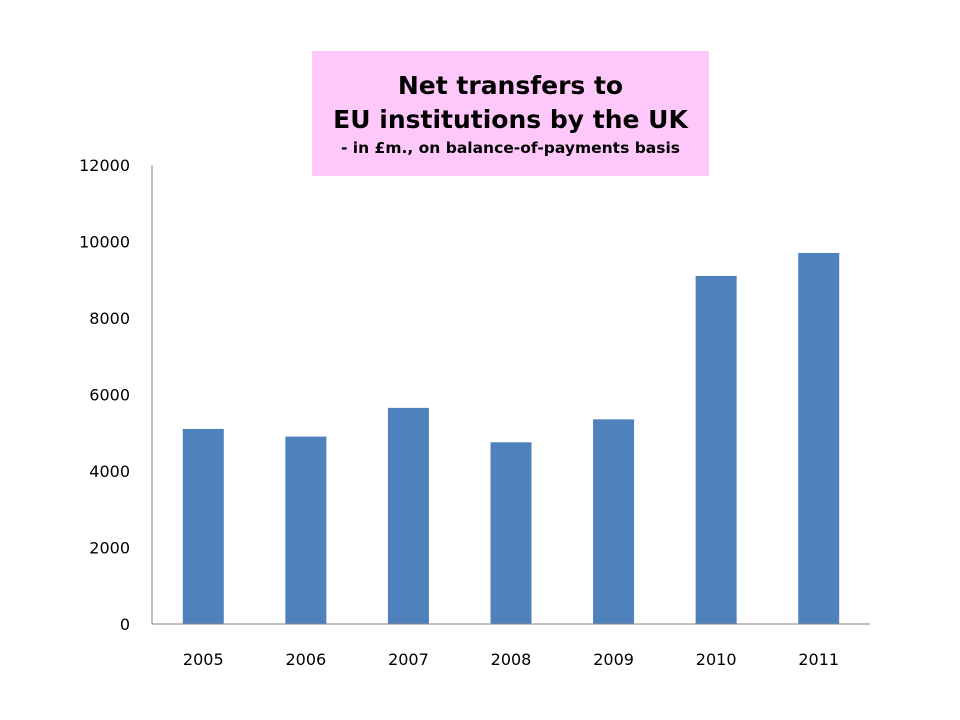 This screenshot has height=720, width=960. What do you see at coordinates (109, 548) in the screenshot?
I see `y-tick-label: 2000` at bounding box center [109, 548].